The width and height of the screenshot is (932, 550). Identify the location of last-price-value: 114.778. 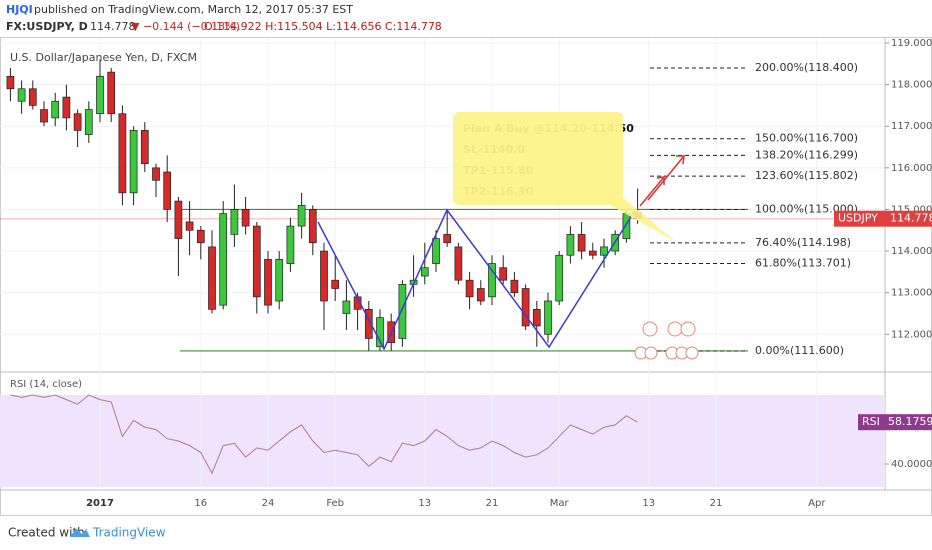
(911, 218).